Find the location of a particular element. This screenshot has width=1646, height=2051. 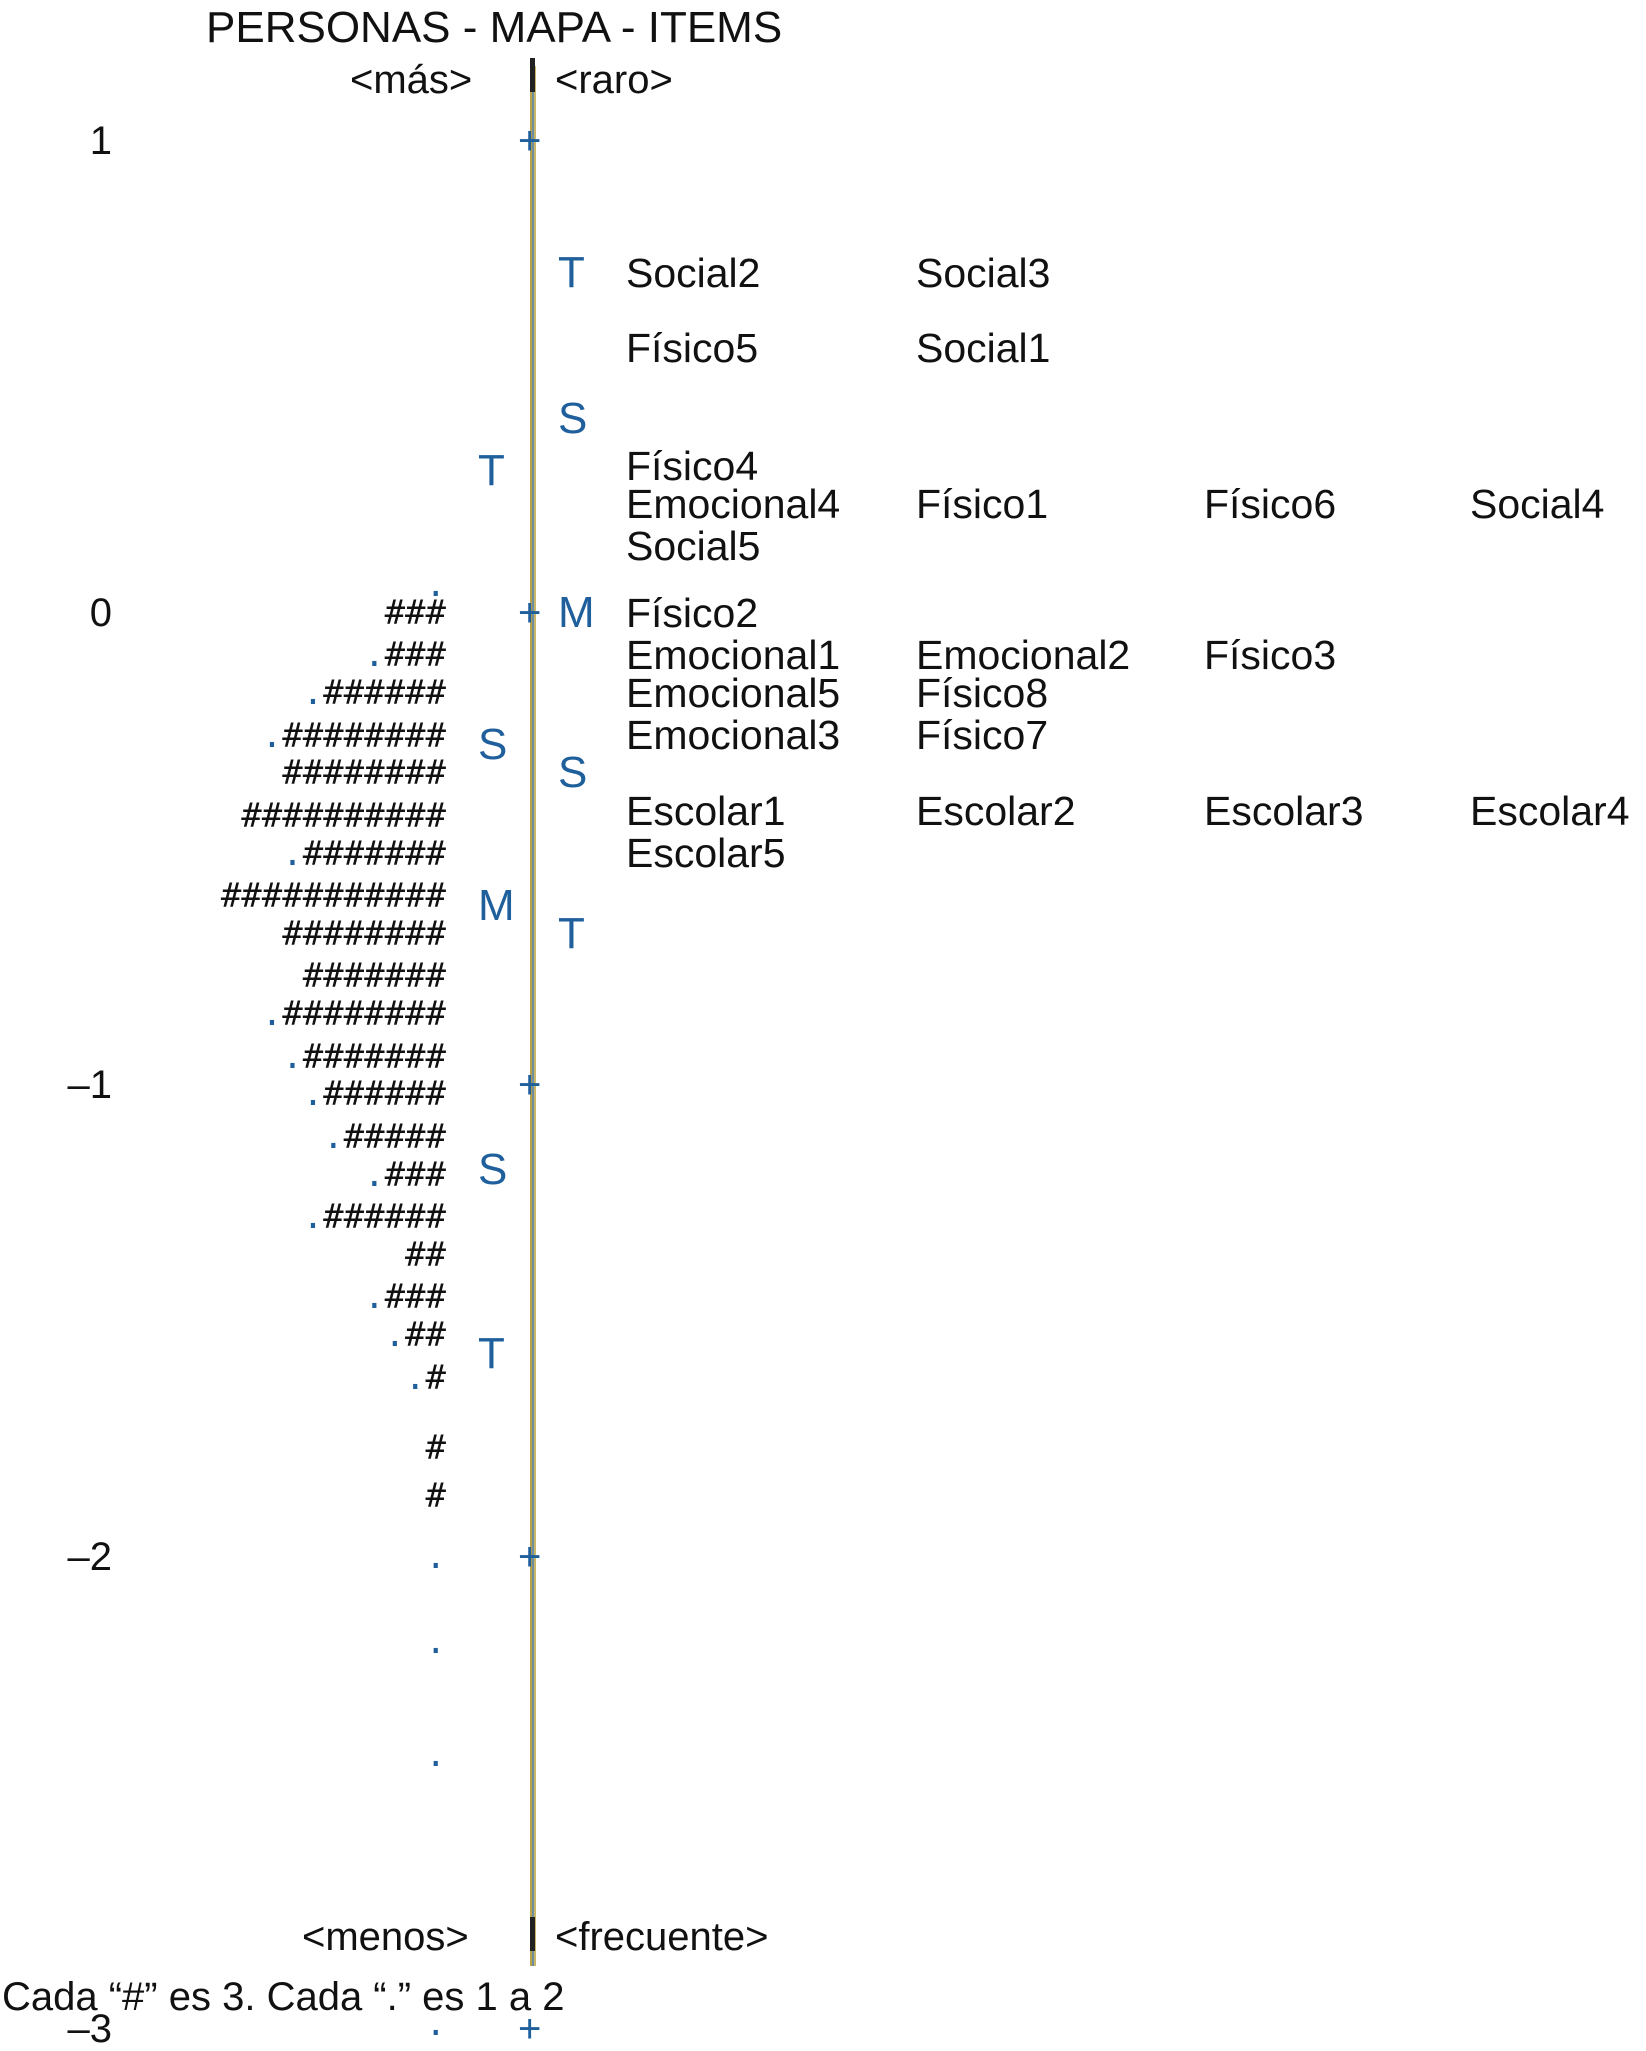

person-count-hashes: ##### is located at coordinates (394, 1136).